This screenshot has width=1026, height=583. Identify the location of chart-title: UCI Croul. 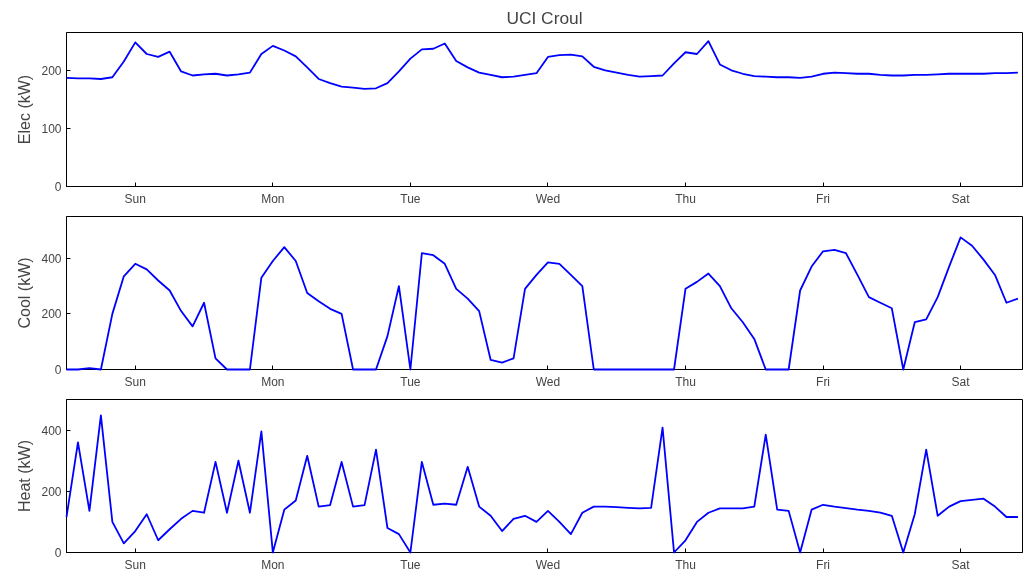
(544, 17).